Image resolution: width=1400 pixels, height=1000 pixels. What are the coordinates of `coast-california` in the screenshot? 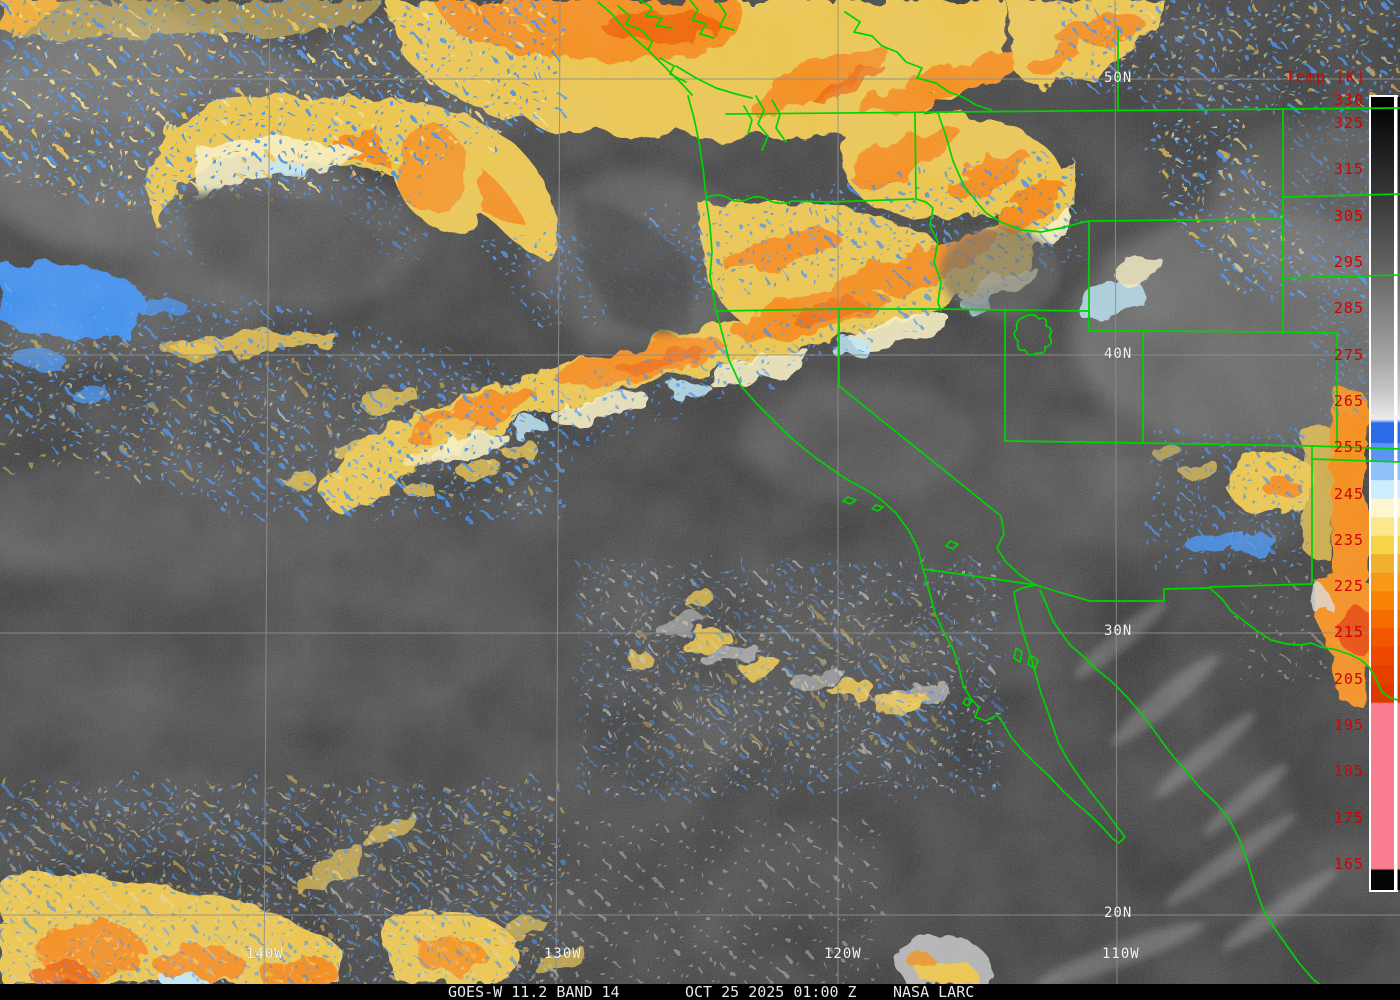 It's located at (819, 440).